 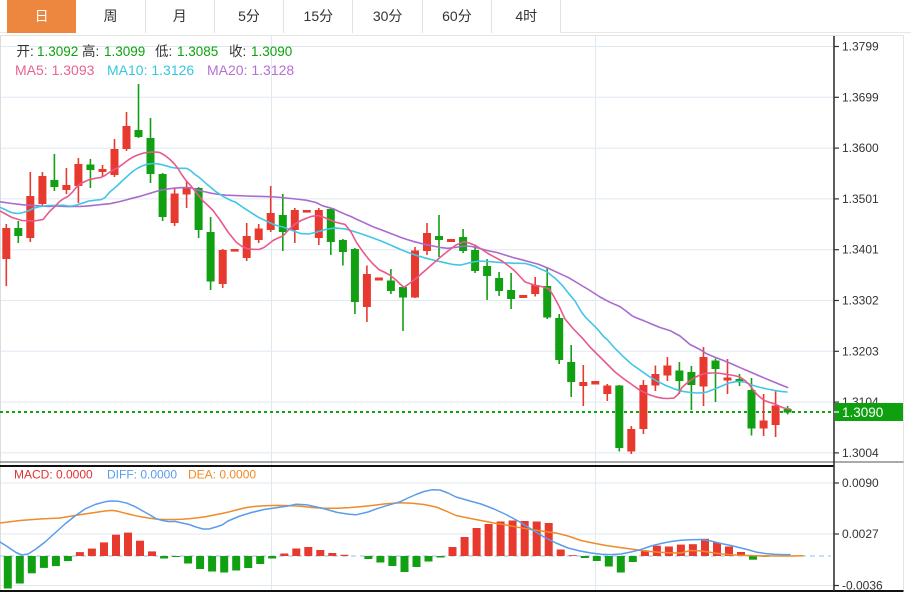 What do you see at coordinates (860, 483) in the screenshot?
I see `svg-text: 0.0090` at bounding box center [860, 483].